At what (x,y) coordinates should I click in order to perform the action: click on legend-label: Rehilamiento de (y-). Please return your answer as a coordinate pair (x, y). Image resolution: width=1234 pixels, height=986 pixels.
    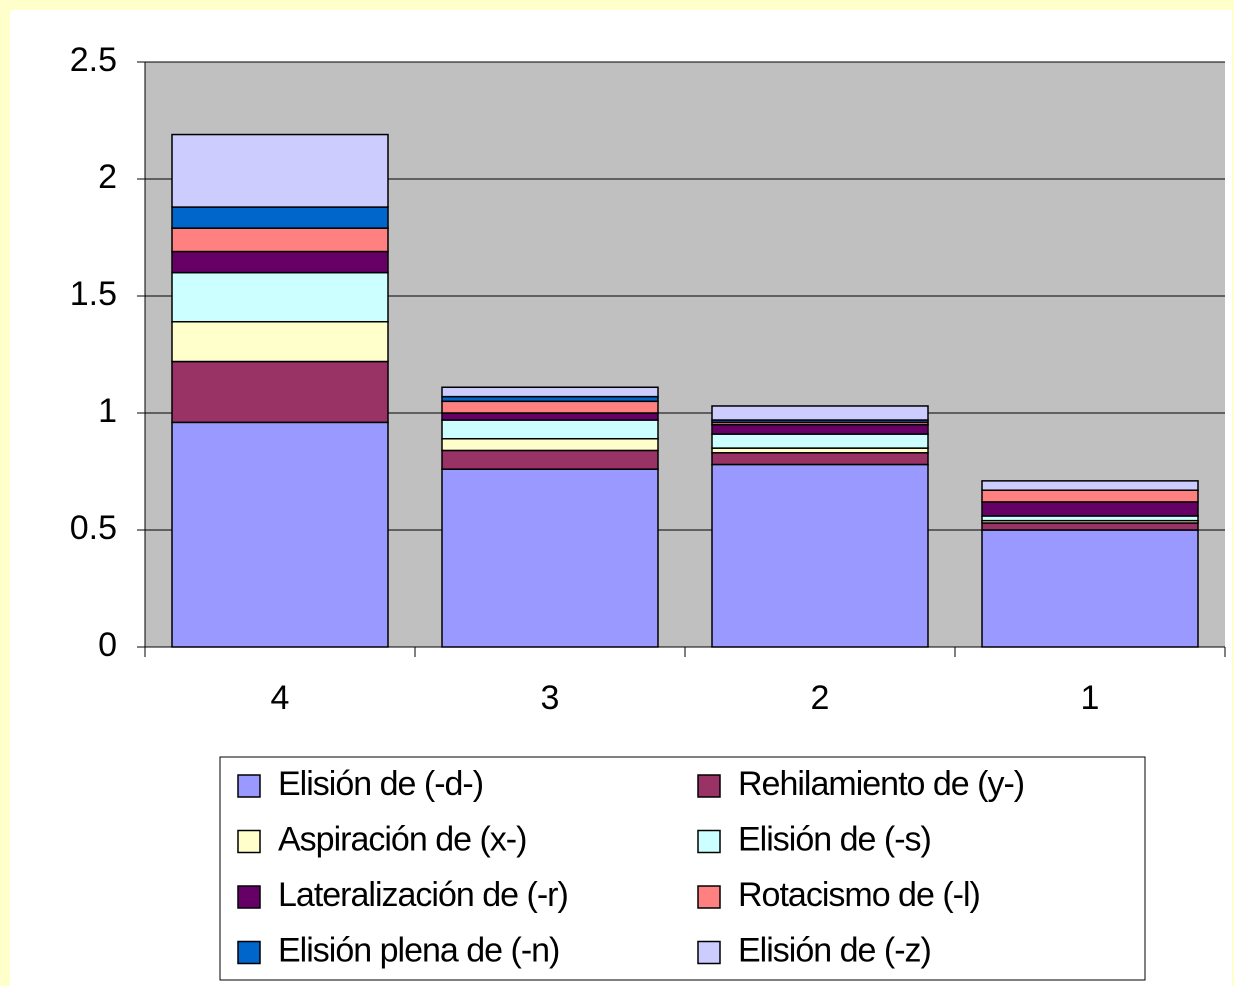
    Looking at the image, I should click on (881, 784).